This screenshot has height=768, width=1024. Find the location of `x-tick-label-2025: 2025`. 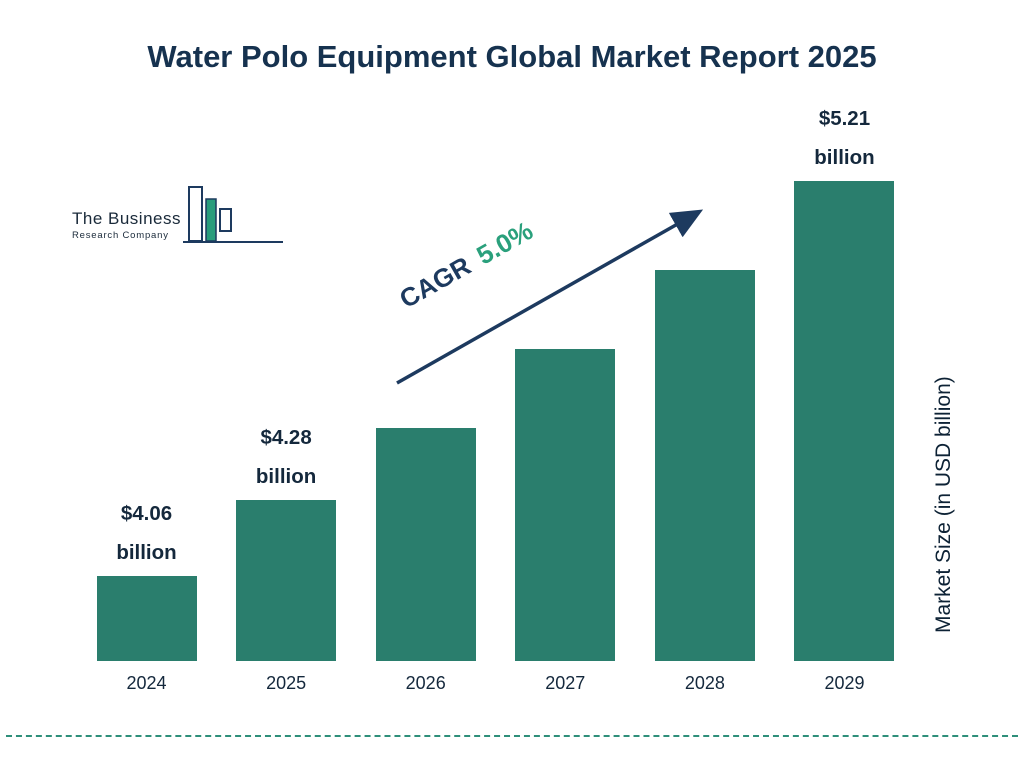

x-tick-label-2025: 2025 is located at coordinates (286, 683).